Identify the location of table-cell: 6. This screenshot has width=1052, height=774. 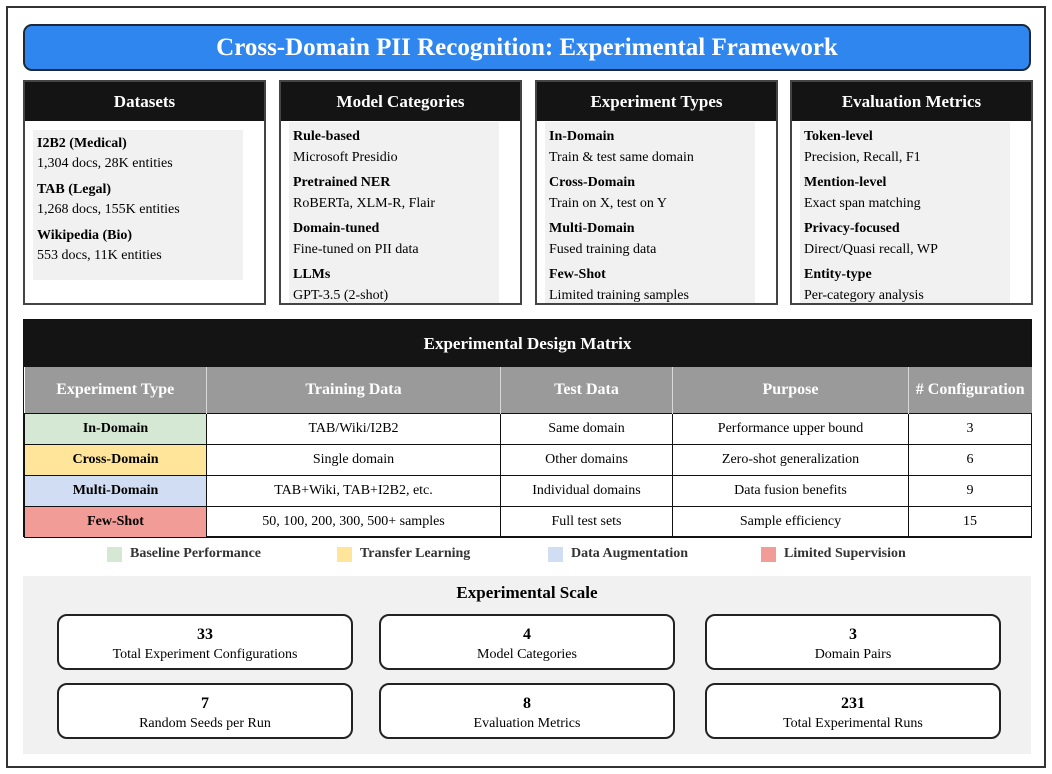
(970, 459).